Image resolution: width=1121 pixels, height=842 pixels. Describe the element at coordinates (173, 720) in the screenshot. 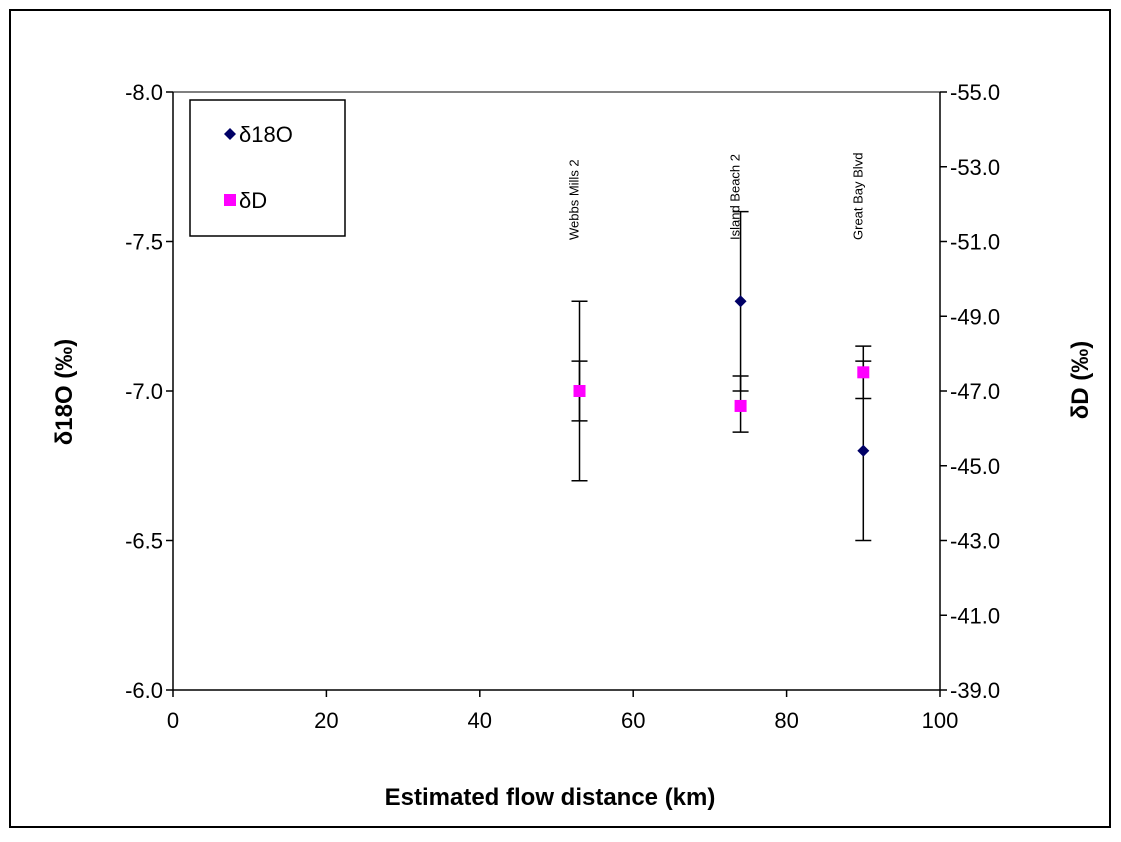

I see `x-tick-label: 0` at that location.